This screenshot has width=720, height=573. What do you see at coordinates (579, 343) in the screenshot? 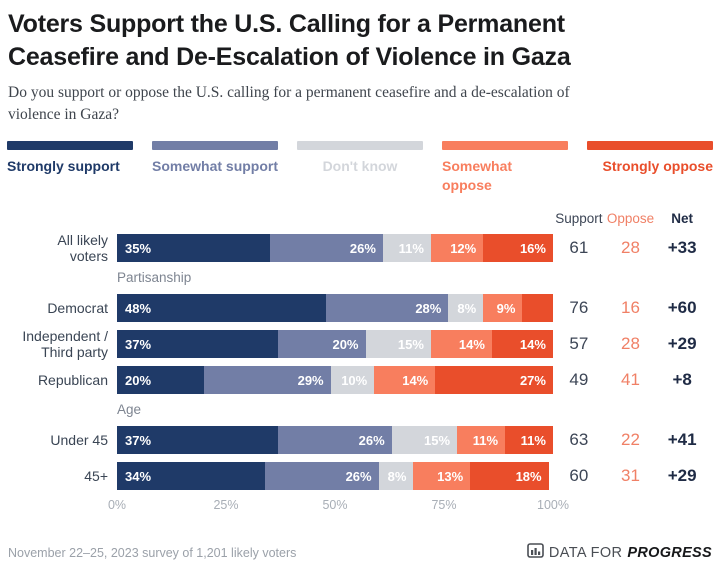
I see `support-value: 57` at bounding box center [579, 343].